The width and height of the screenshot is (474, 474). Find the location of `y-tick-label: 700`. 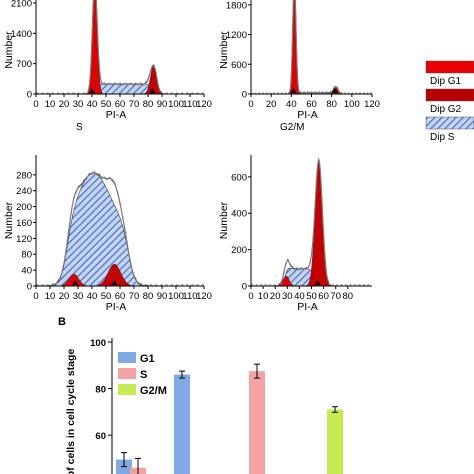

y-tick-label: 700 is located at coordinates (24, 64).